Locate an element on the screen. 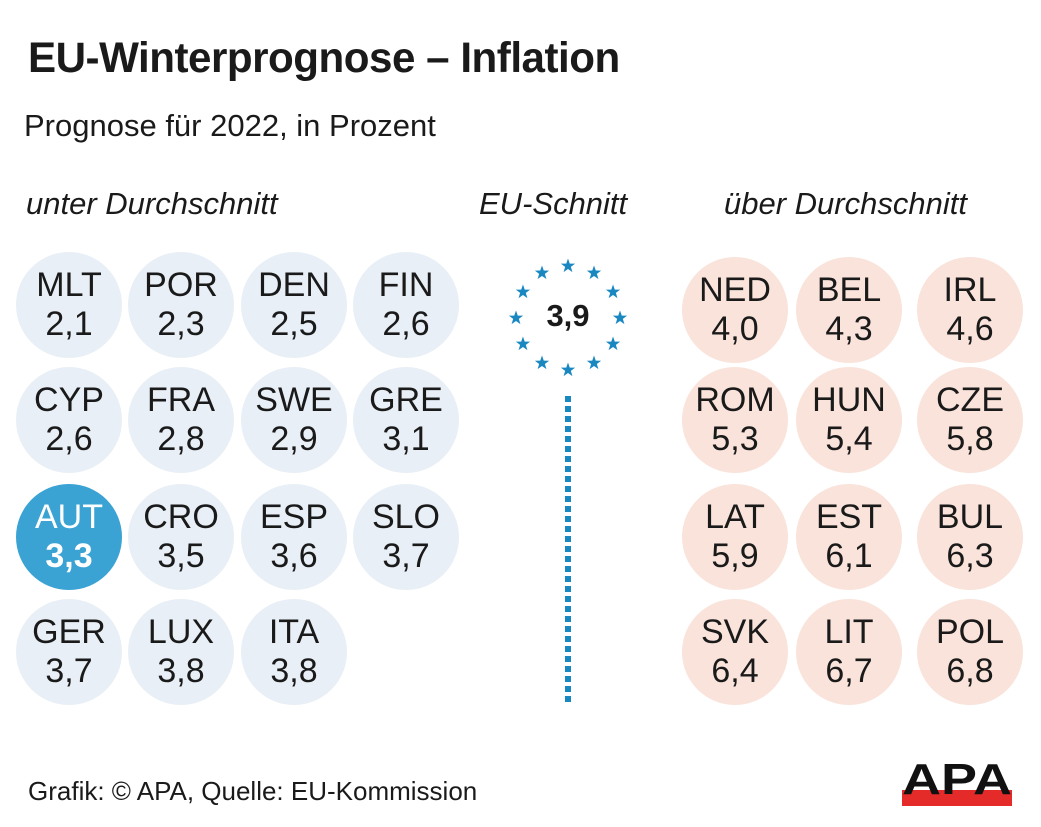  country-code: FRA is located at coordinates (181, 400).